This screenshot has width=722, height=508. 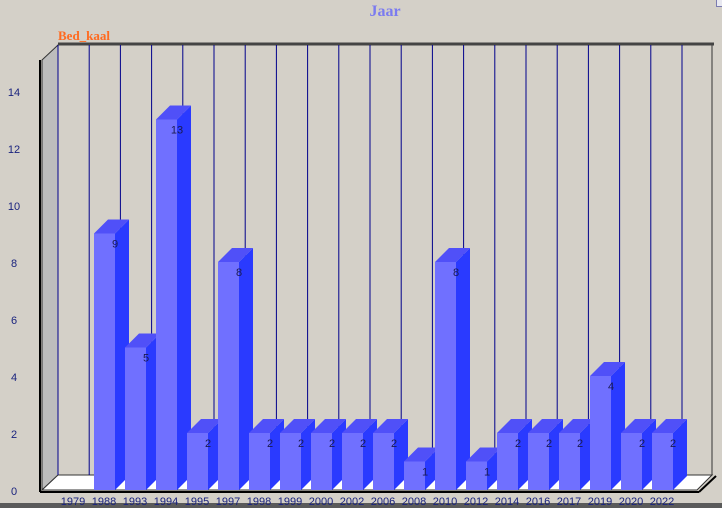 What do you see at coordinates (321, 502) in the screenshot?
I see `x-tick-label: 2000` at bounding box center [321, 502].